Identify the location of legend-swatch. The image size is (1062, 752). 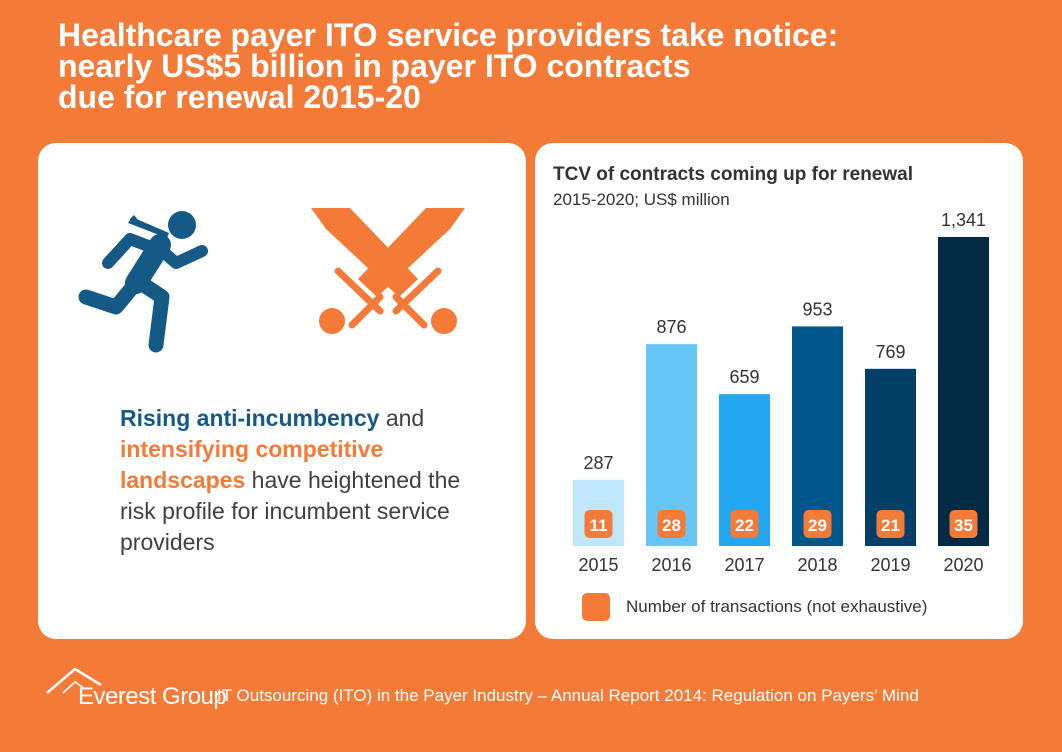
(596, 607).